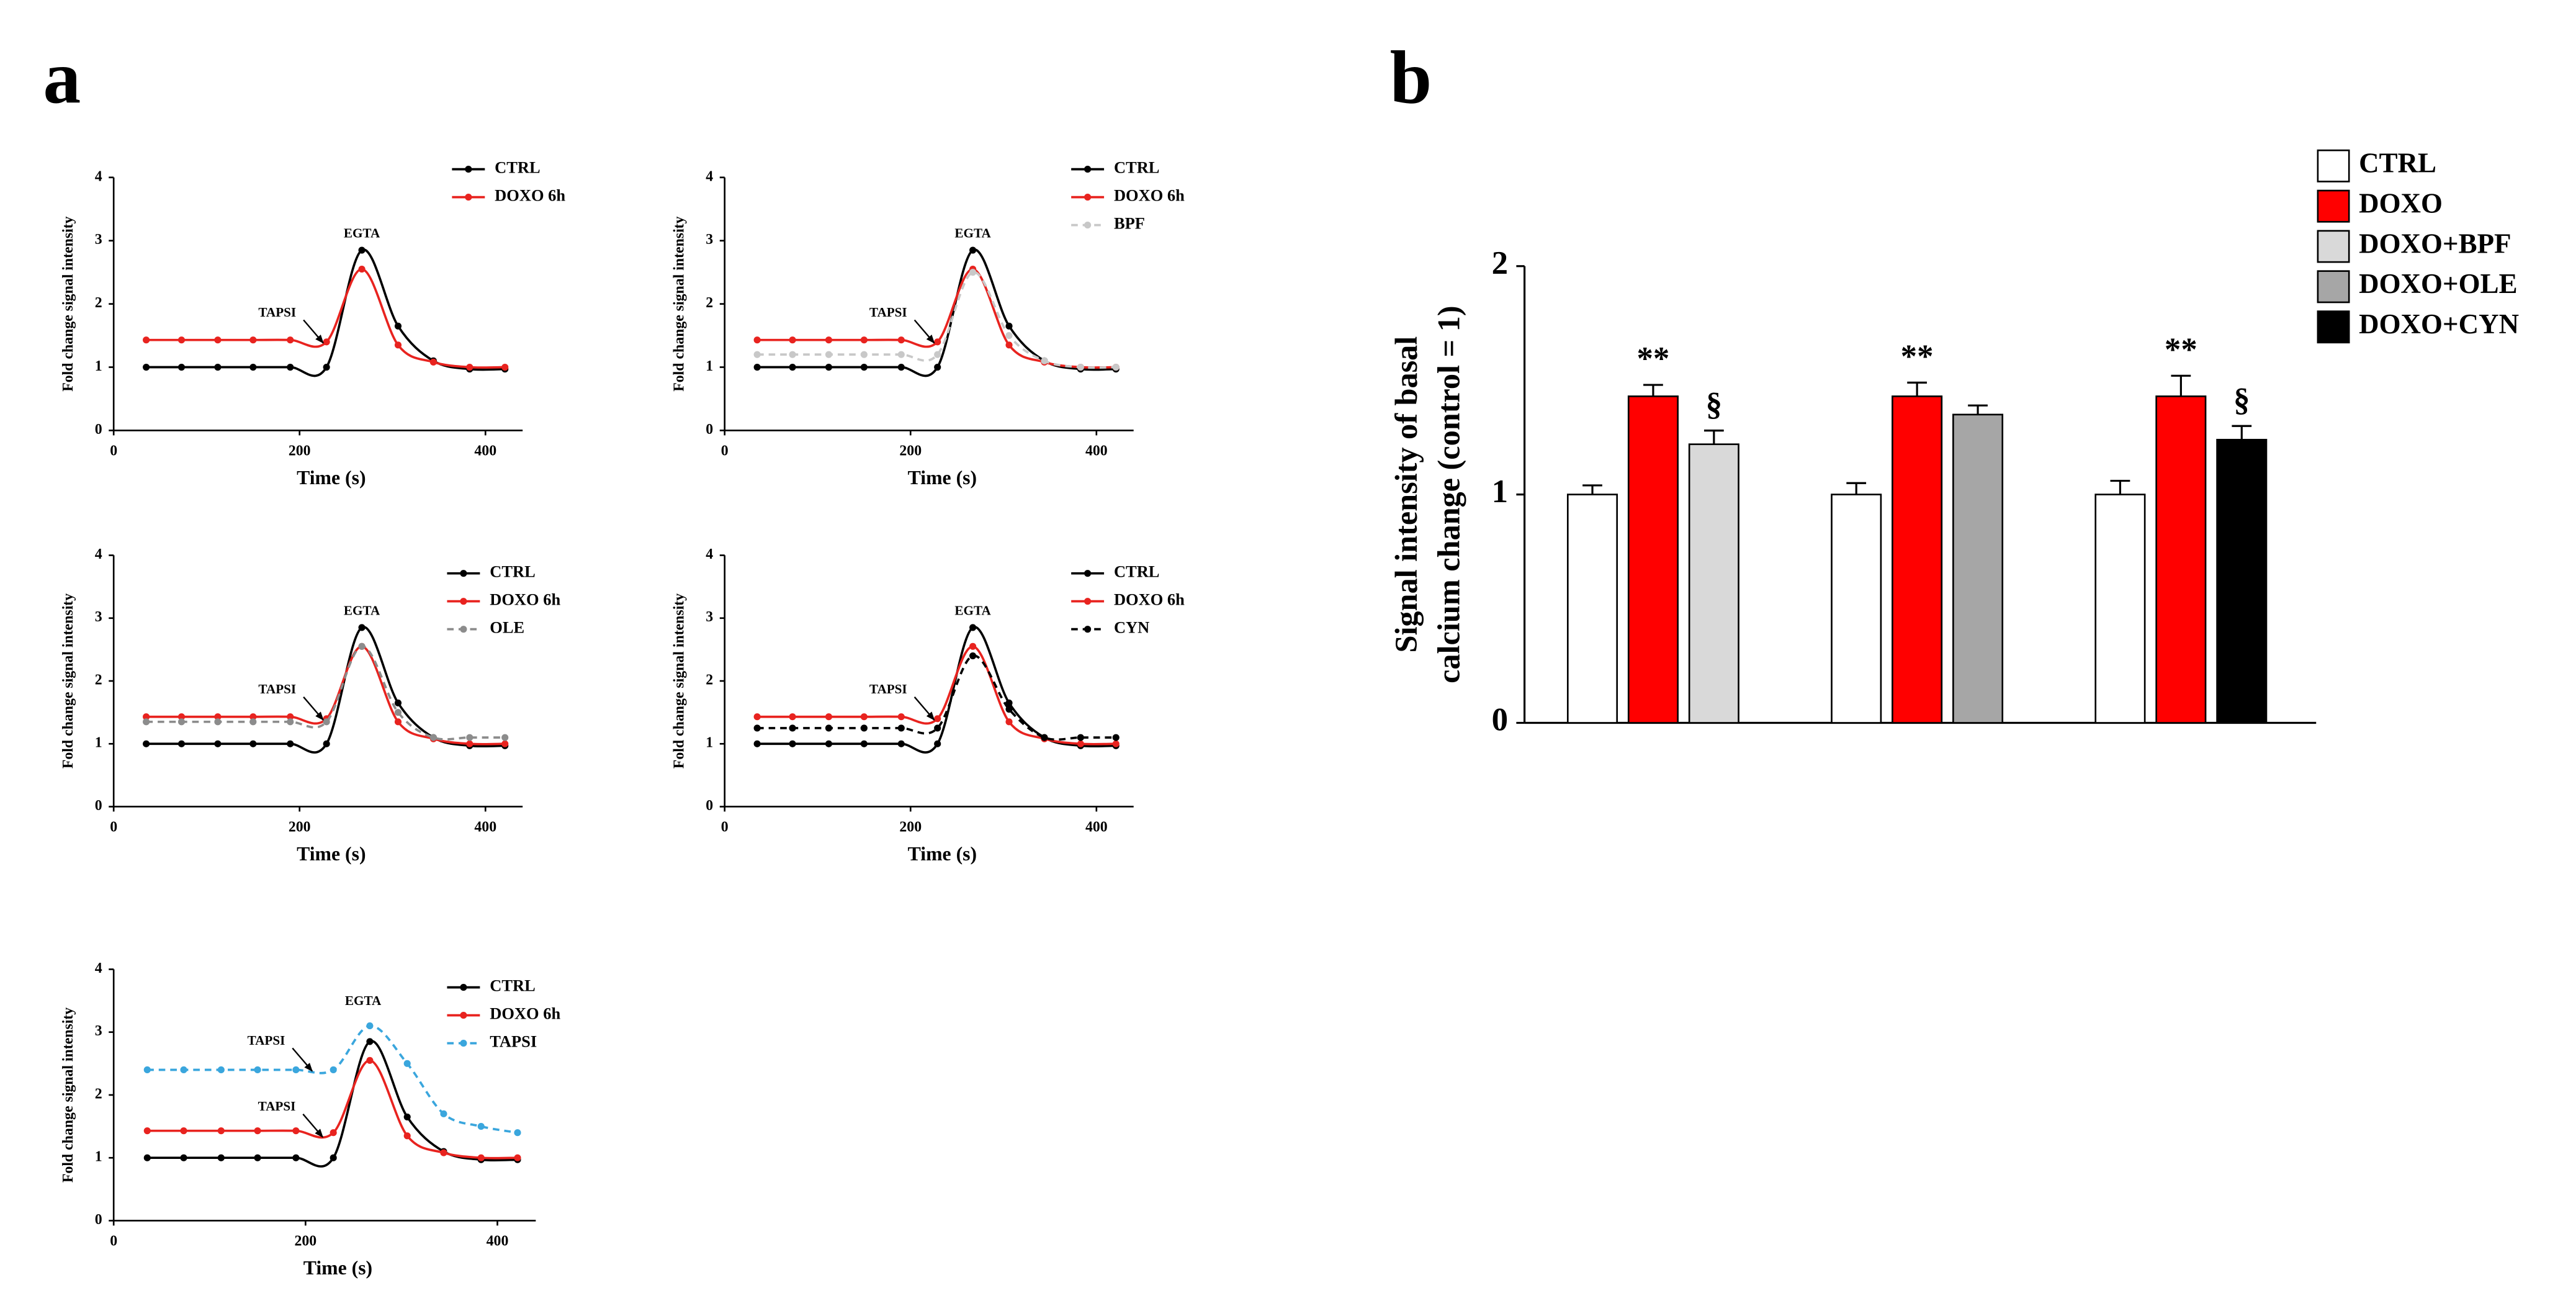 This screenshot has height=1311, width=2576. I want to click on legend-label: CYN, so click(1131, 627).